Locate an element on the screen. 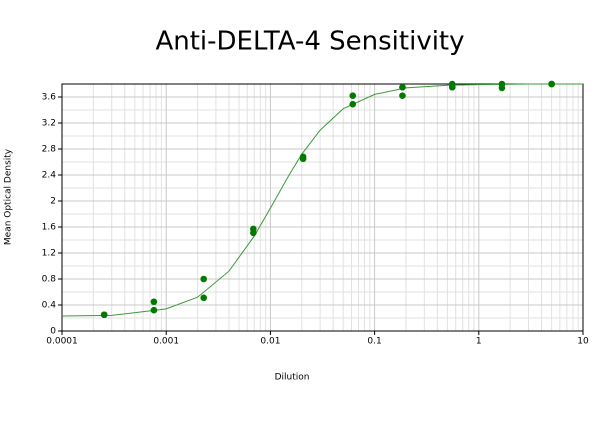 This screenshot has height=447, width=600. x-tick-label: 0.1 is located at coordinates (374, 342).